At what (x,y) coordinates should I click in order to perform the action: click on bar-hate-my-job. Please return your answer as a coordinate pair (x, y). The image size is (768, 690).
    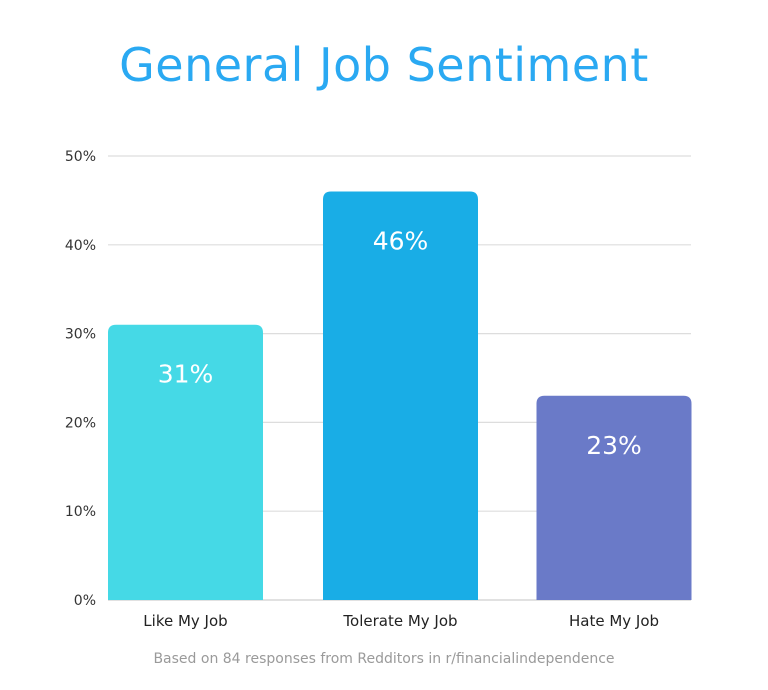
    Looking at the image, I should click on (614, 497).